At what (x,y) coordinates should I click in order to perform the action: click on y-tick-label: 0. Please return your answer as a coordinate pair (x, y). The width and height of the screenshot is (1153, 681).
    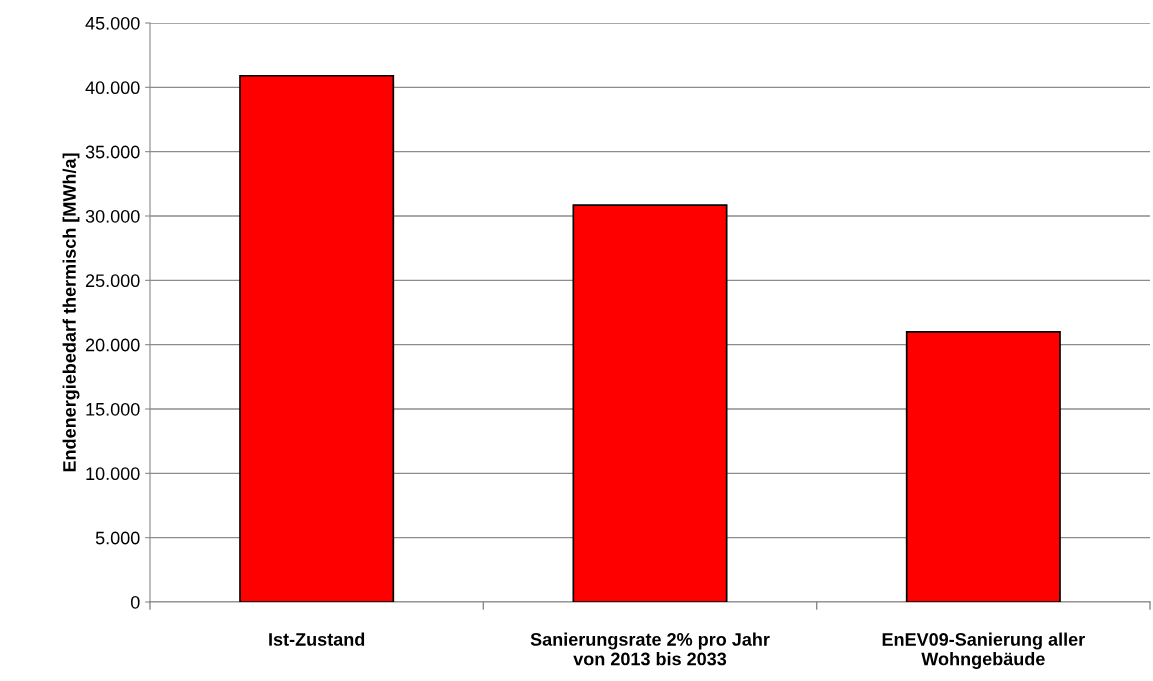
    Looking at the image, I should click on (135, 602).